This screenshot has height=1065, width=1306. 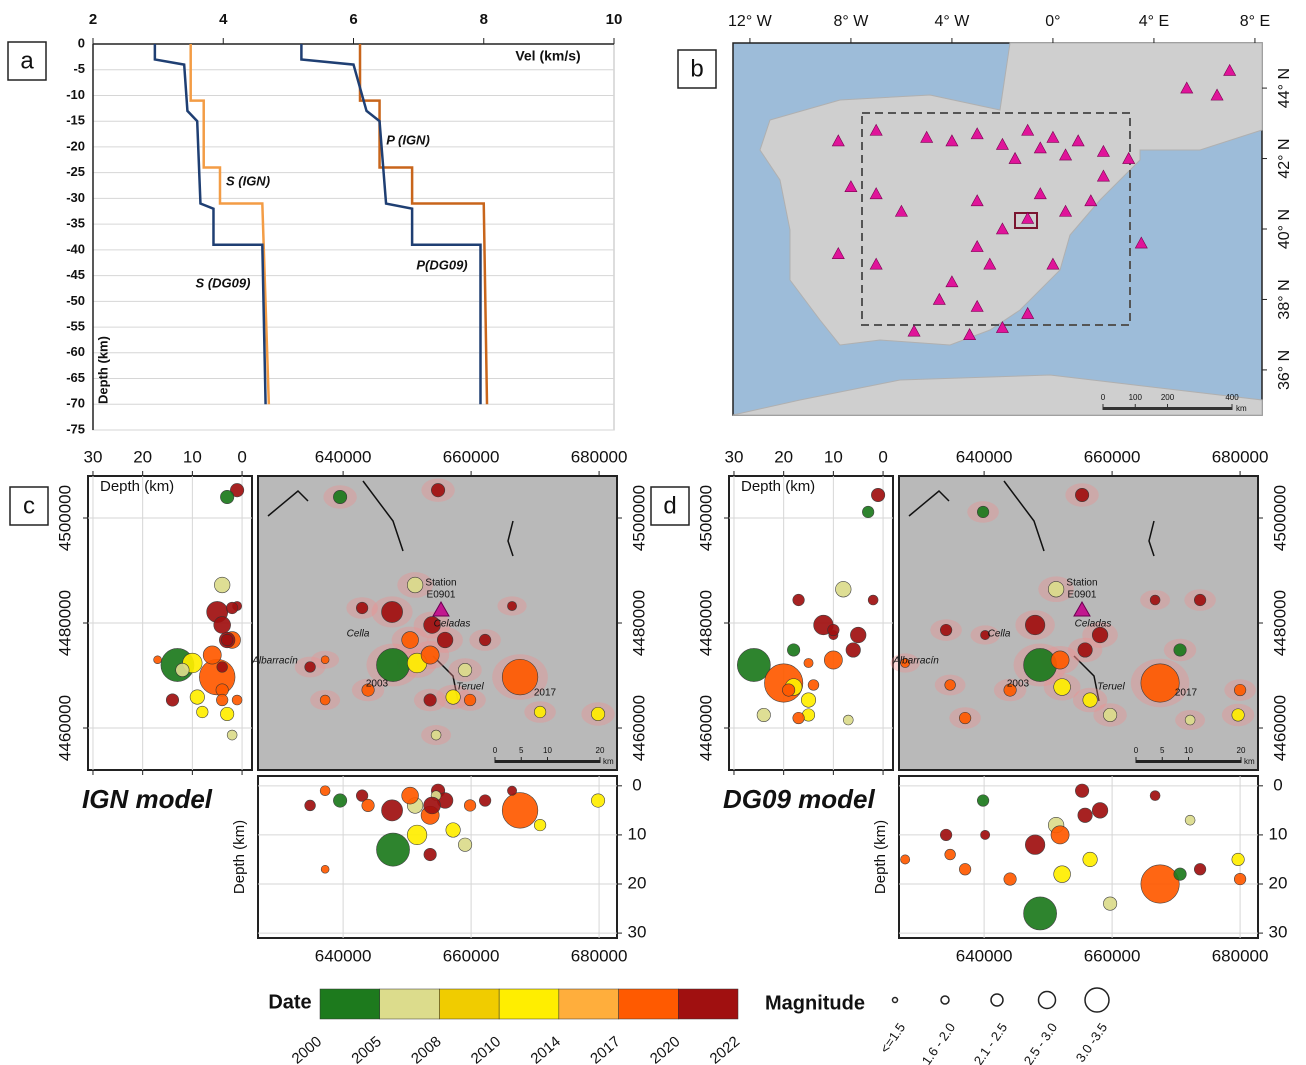 I want to click on scale-unit: km, so click(x=608, y=761).